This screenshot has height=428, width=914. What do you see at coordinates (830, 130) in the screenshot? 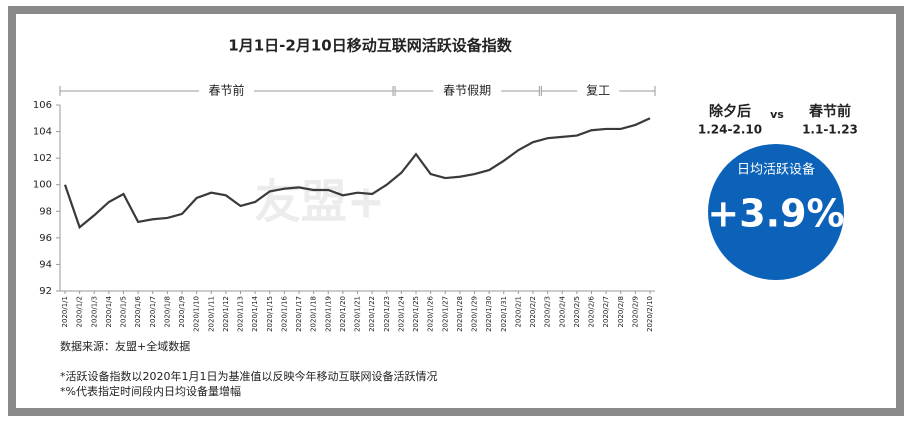
I see `summary-right-range: 1.1-1.23` at bounding box center [830, 130].